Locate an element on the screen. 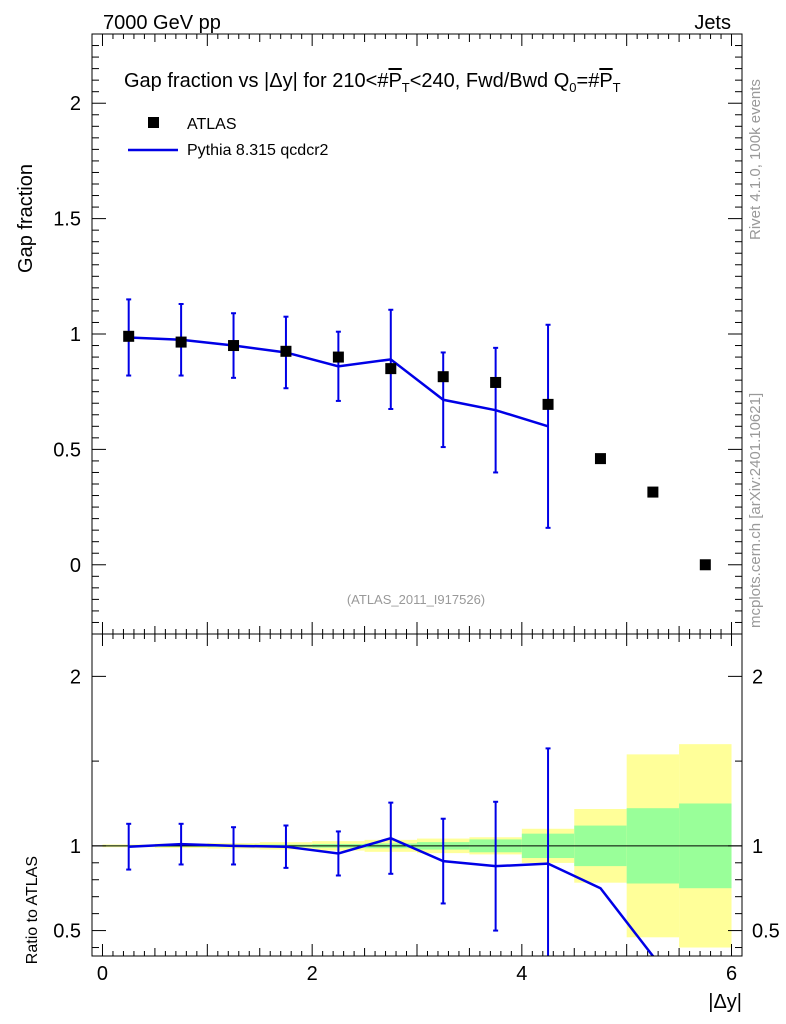 This screenshot has height=1024, width=786. legend-data-marker is located at coordinates (153, 122).